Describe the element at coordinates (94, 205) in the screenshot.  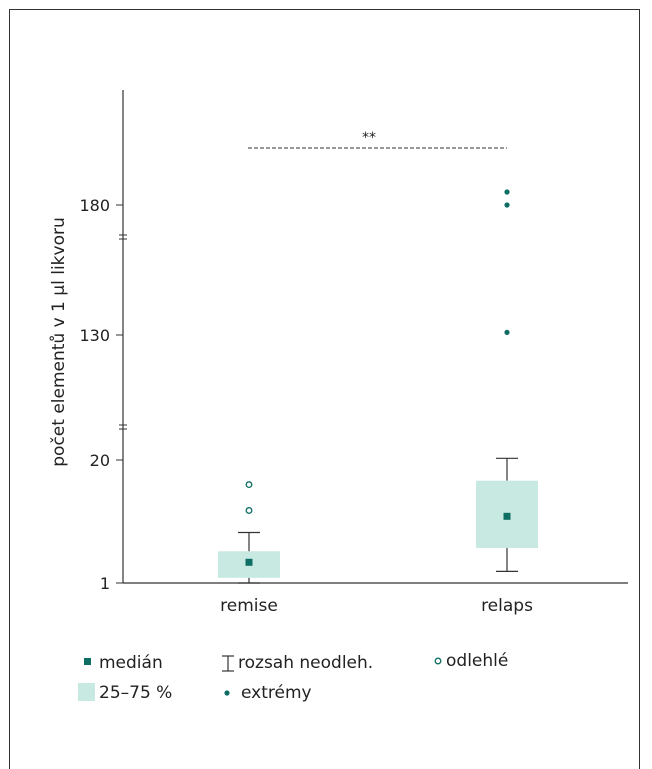
I see `y-tick-label-180: 180` at that location.